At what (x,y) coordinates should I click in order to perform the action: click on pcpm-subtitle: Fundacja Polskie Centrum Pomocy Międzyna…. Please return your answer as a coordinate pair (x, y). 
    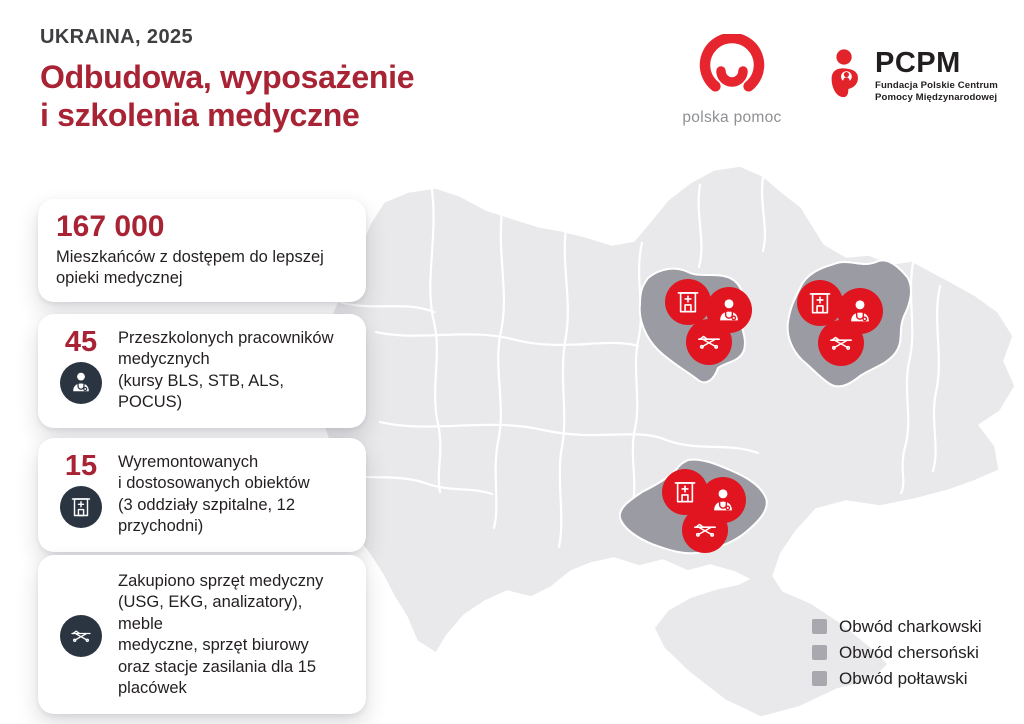
    Looking at the image, I should click on (936, 92).